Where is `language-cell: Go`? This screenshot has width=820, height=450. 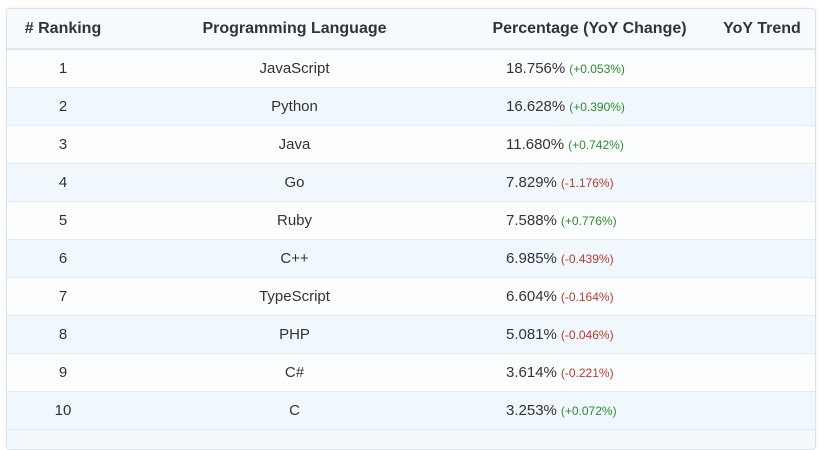 language-cell: Go is located at coordinates (294, 182).